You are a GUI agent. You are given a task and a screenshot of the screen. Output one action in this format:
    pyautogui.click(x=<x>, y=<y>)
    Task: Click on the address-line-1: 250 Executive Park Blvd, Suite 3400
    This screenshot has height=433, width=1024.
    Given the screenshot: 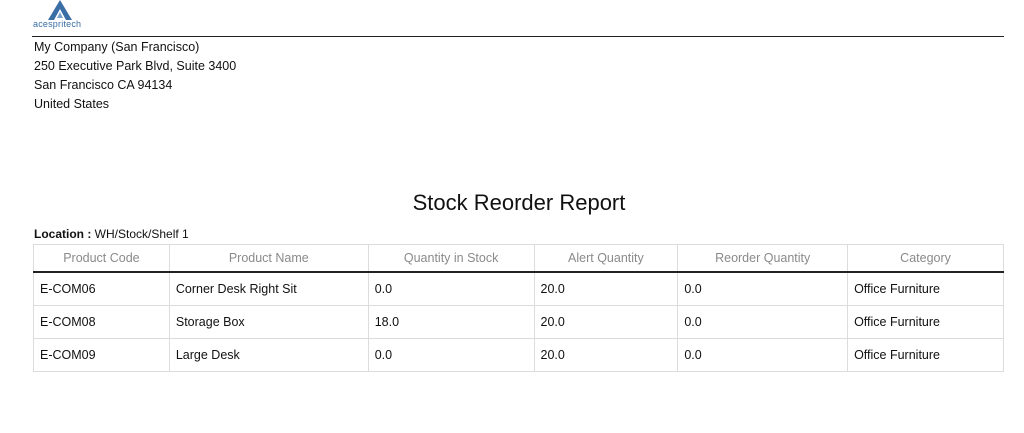 What is the action you would take?
    pyautogui.click(x=135, y=66)
    